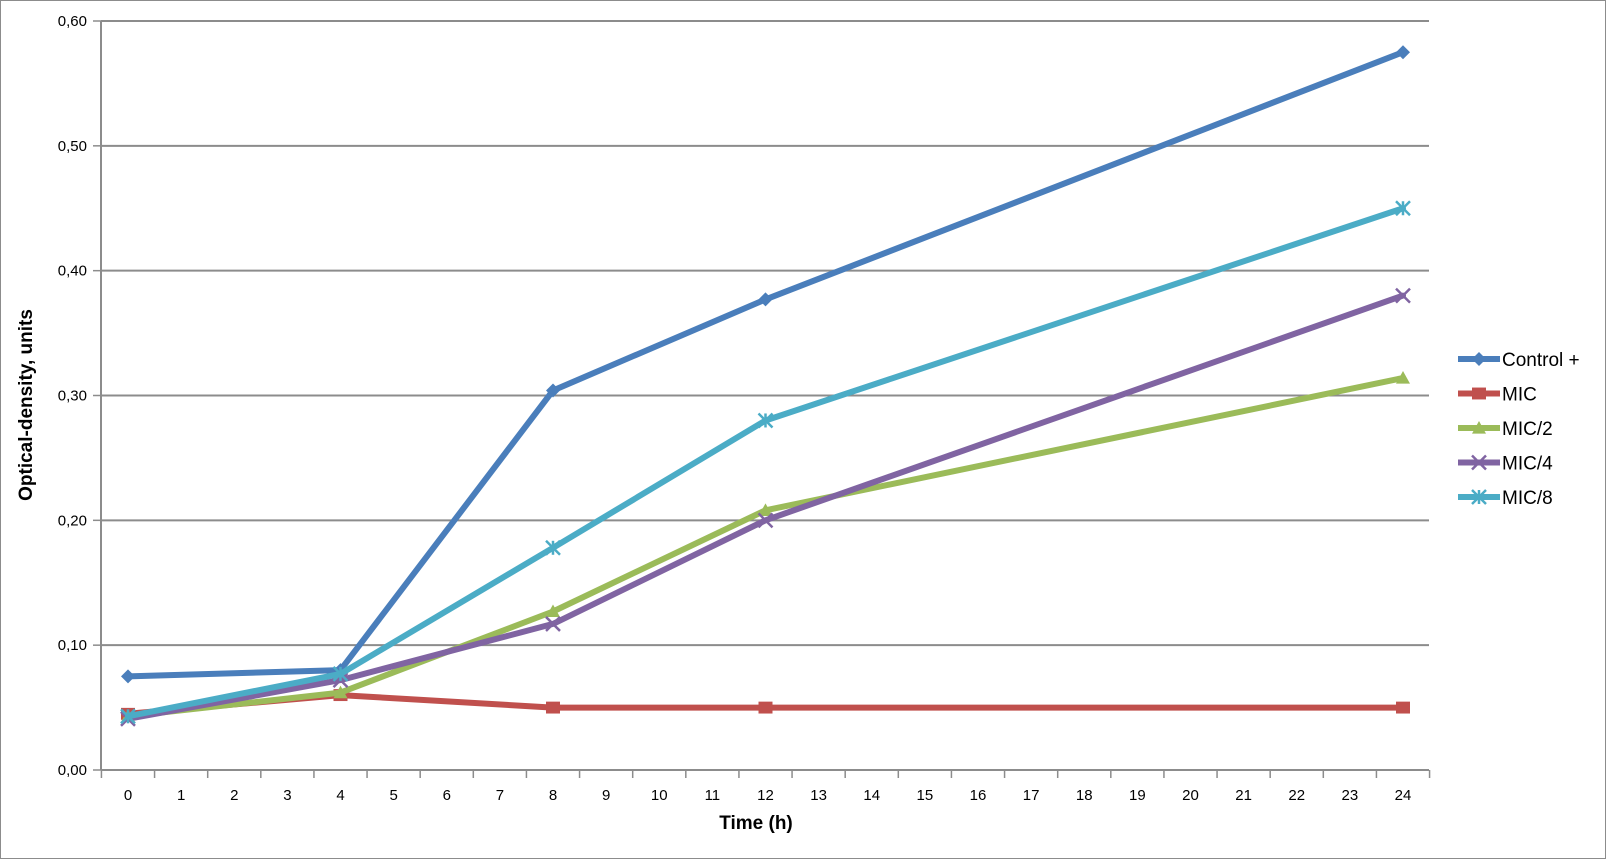 The height and width of the screenshot is (859, 1606). What do you see at coordinates (1527, 464) in the screenshot?
I see `legend-label: MIC/4` at bounding box center [1527, 464].